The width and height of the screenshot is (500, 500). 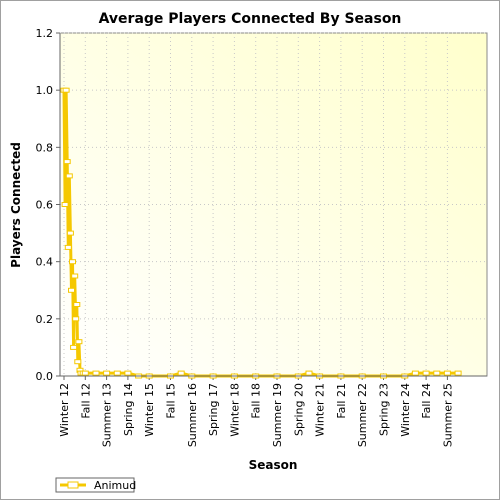 What do you see at coordinates (213, 409) in the screenshot?
I see `x-tick-label-7: Spring 17` at bounding box center [213, 409].